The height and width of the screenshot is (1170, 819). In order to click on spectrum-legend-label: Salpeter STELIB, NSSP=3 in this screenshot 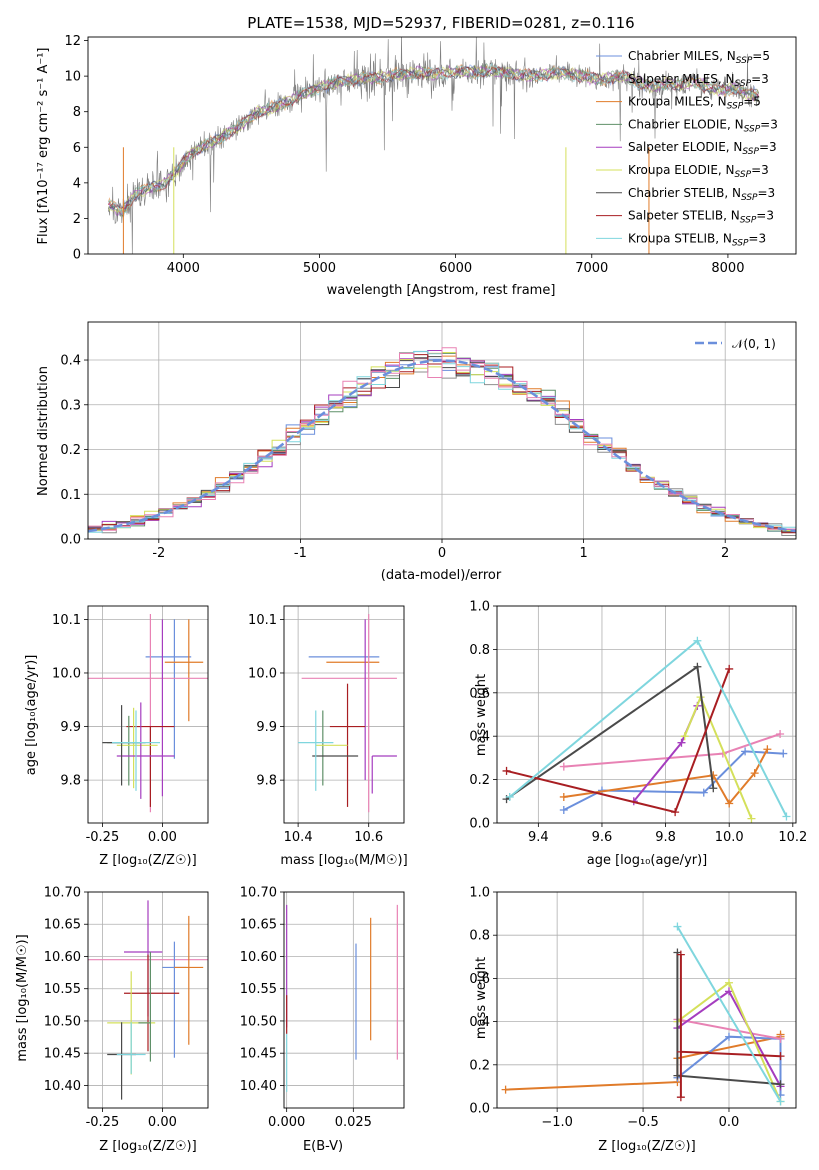, I will do `click(701, 217)`.